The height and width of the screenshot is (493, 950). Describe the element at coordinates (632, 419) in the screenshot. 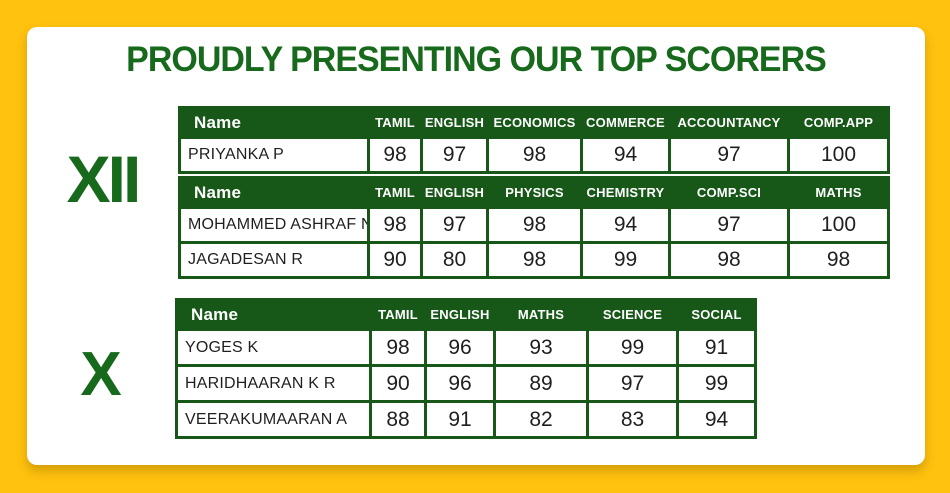

I see `score-cell: 83` at that location.